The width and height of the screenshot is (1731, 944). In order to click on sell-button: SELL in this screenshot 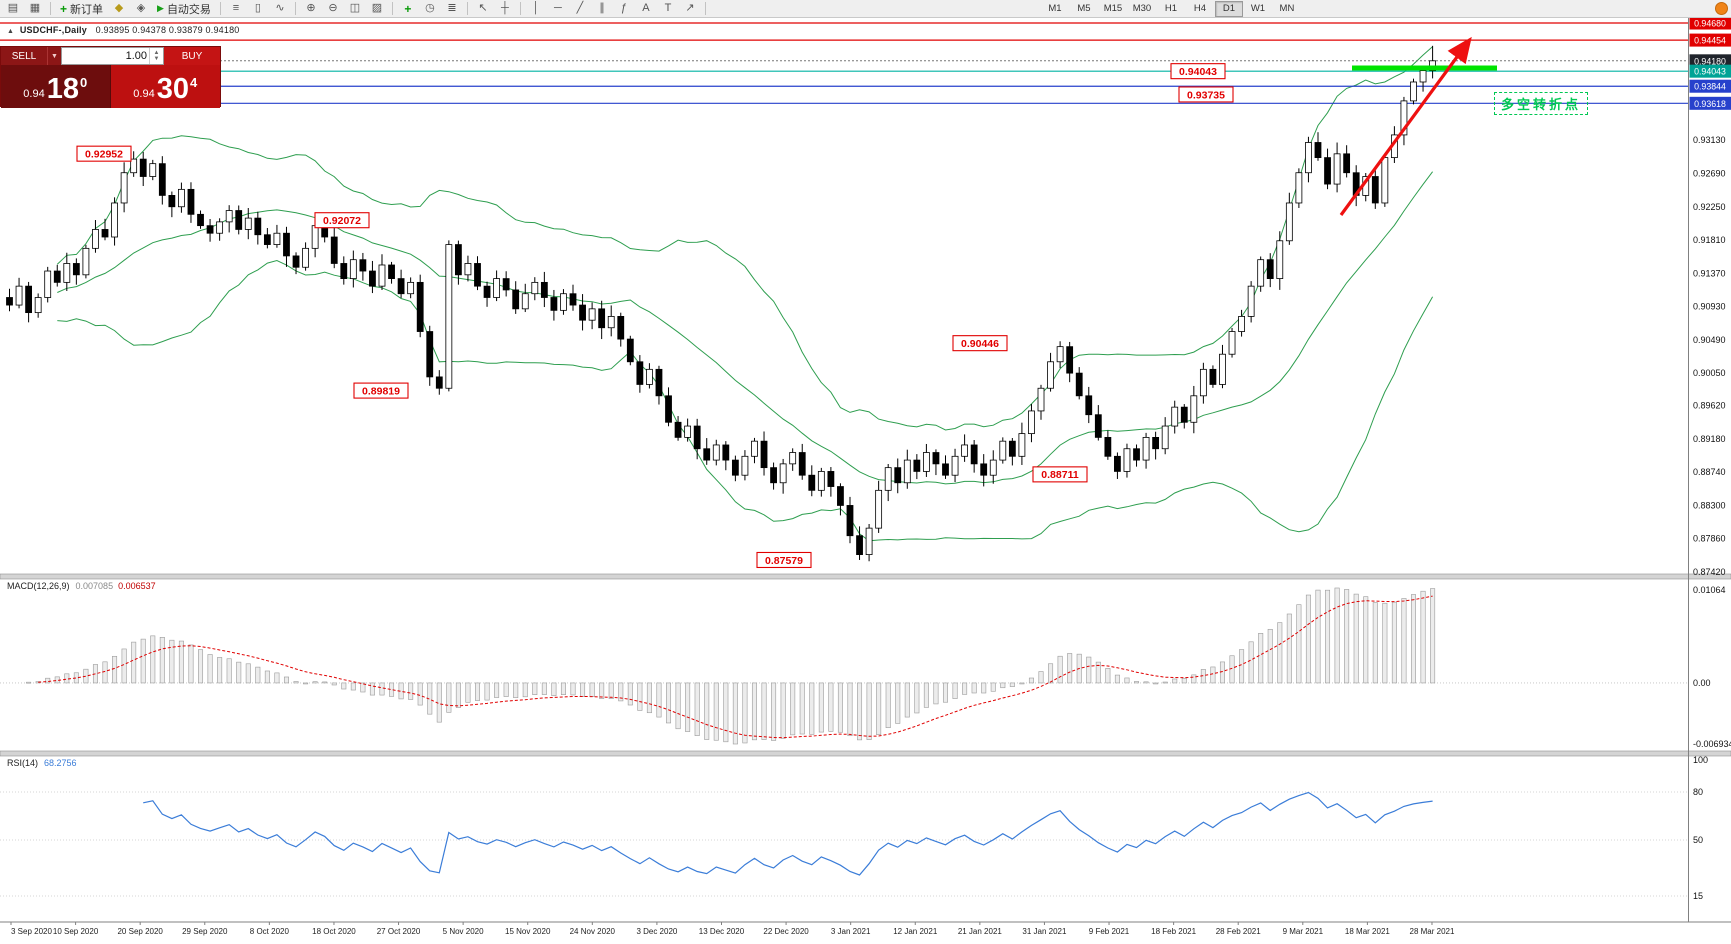, I will do `click(24, 56)`.